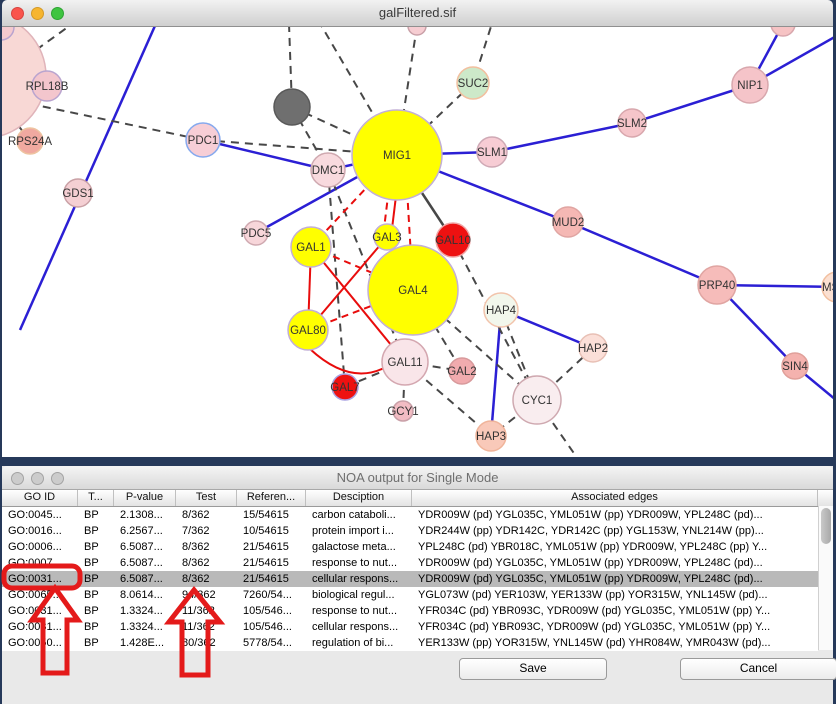 The image size is (836, 704). What do you see at coordinates (632, 123) in the screenshot?
I see `node-slm2: SLM2` at bounding box center [632, 123].